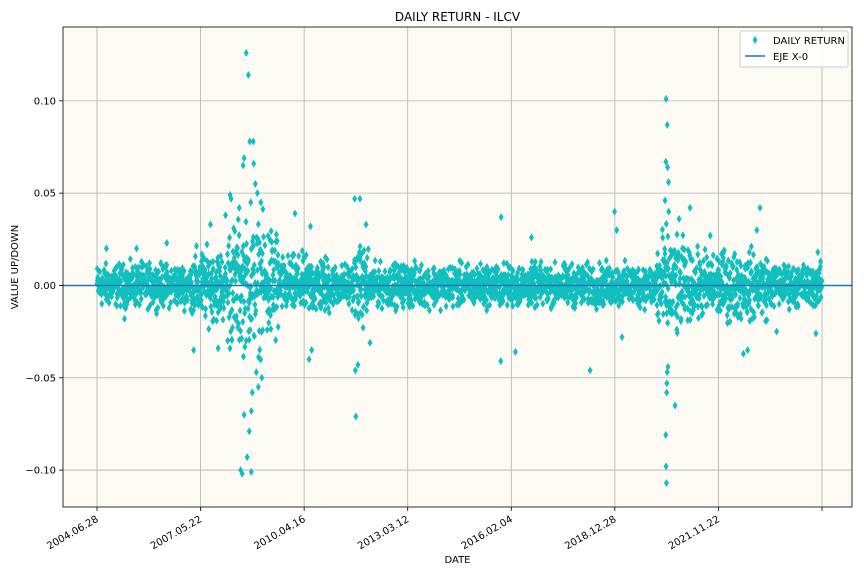  I want to click on legend-label-eje-x-0: EJE X-0, so click(790, 57).